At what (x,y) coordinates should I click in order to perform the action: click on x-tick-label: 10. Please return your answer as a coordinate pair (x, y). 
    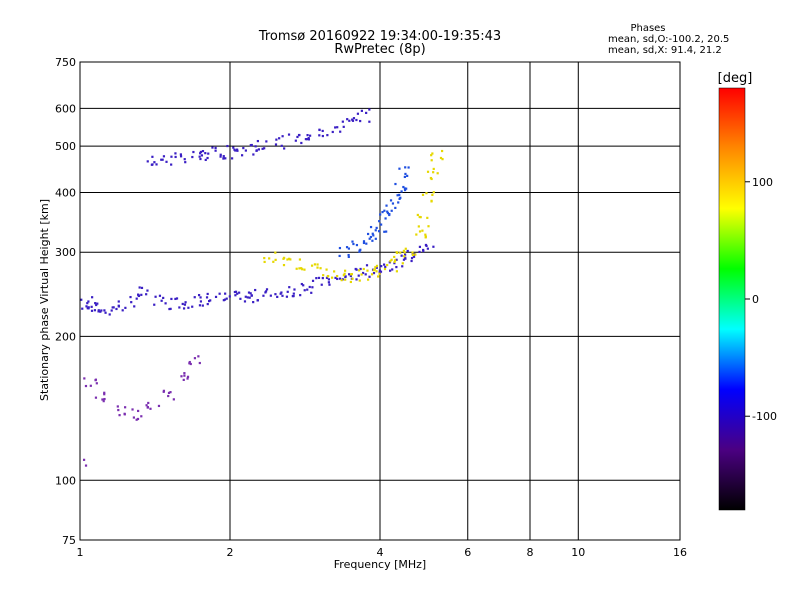
    Looking at the image, I should click on (578, 552).